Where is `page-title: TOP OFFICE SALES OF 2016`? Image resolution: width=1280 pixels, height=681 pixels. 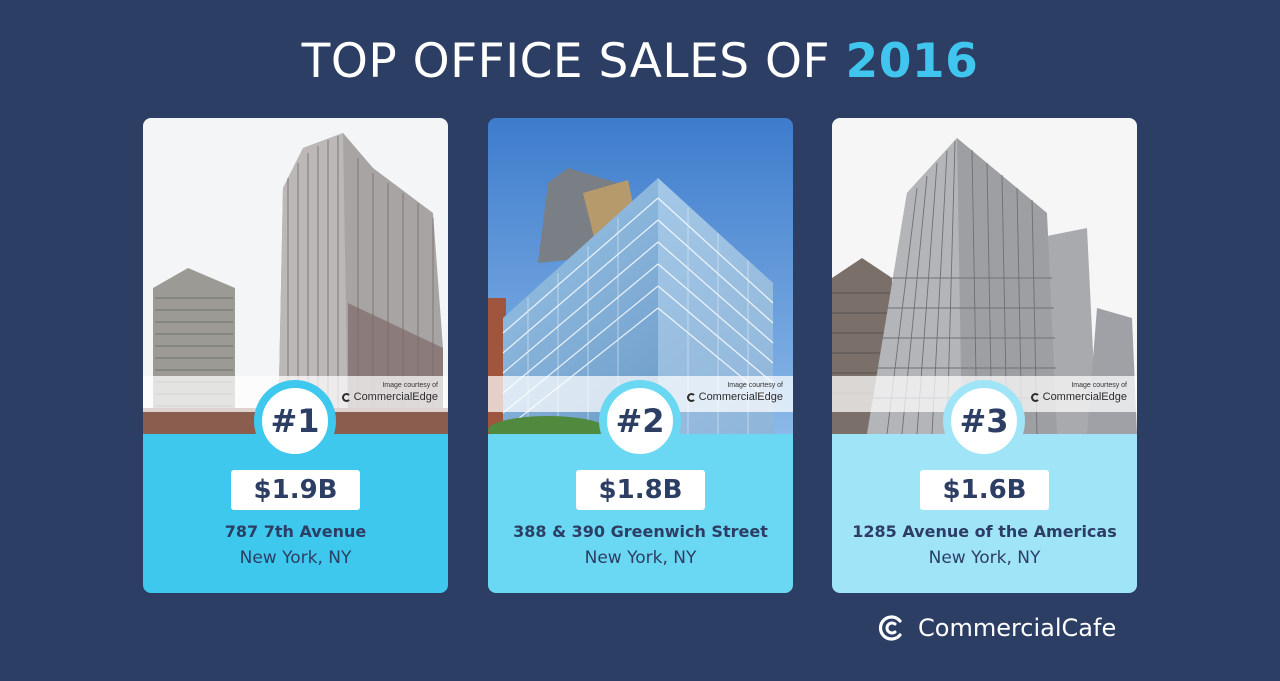 page-title: TOP OFFICE SALES OF 2016 is located at coordinates (640, 61).